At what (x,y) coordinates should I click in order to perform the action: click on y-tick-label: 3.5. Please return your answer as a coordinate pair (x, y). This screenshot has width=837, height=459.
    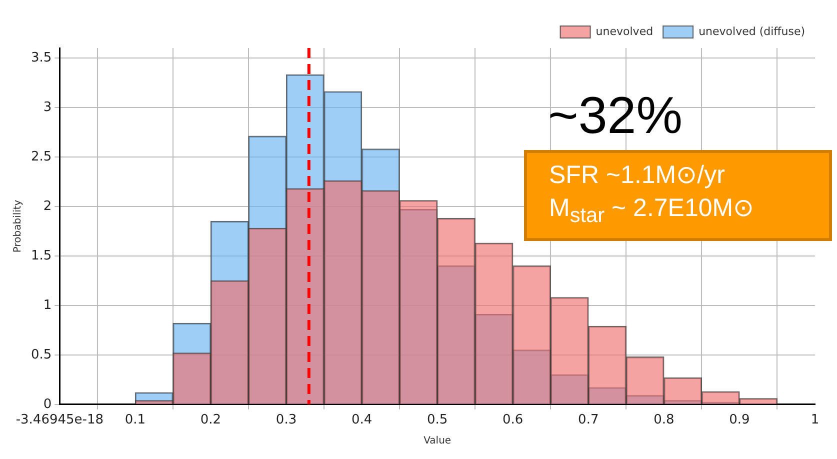
    Looking at the image, I should click on (41, 58).